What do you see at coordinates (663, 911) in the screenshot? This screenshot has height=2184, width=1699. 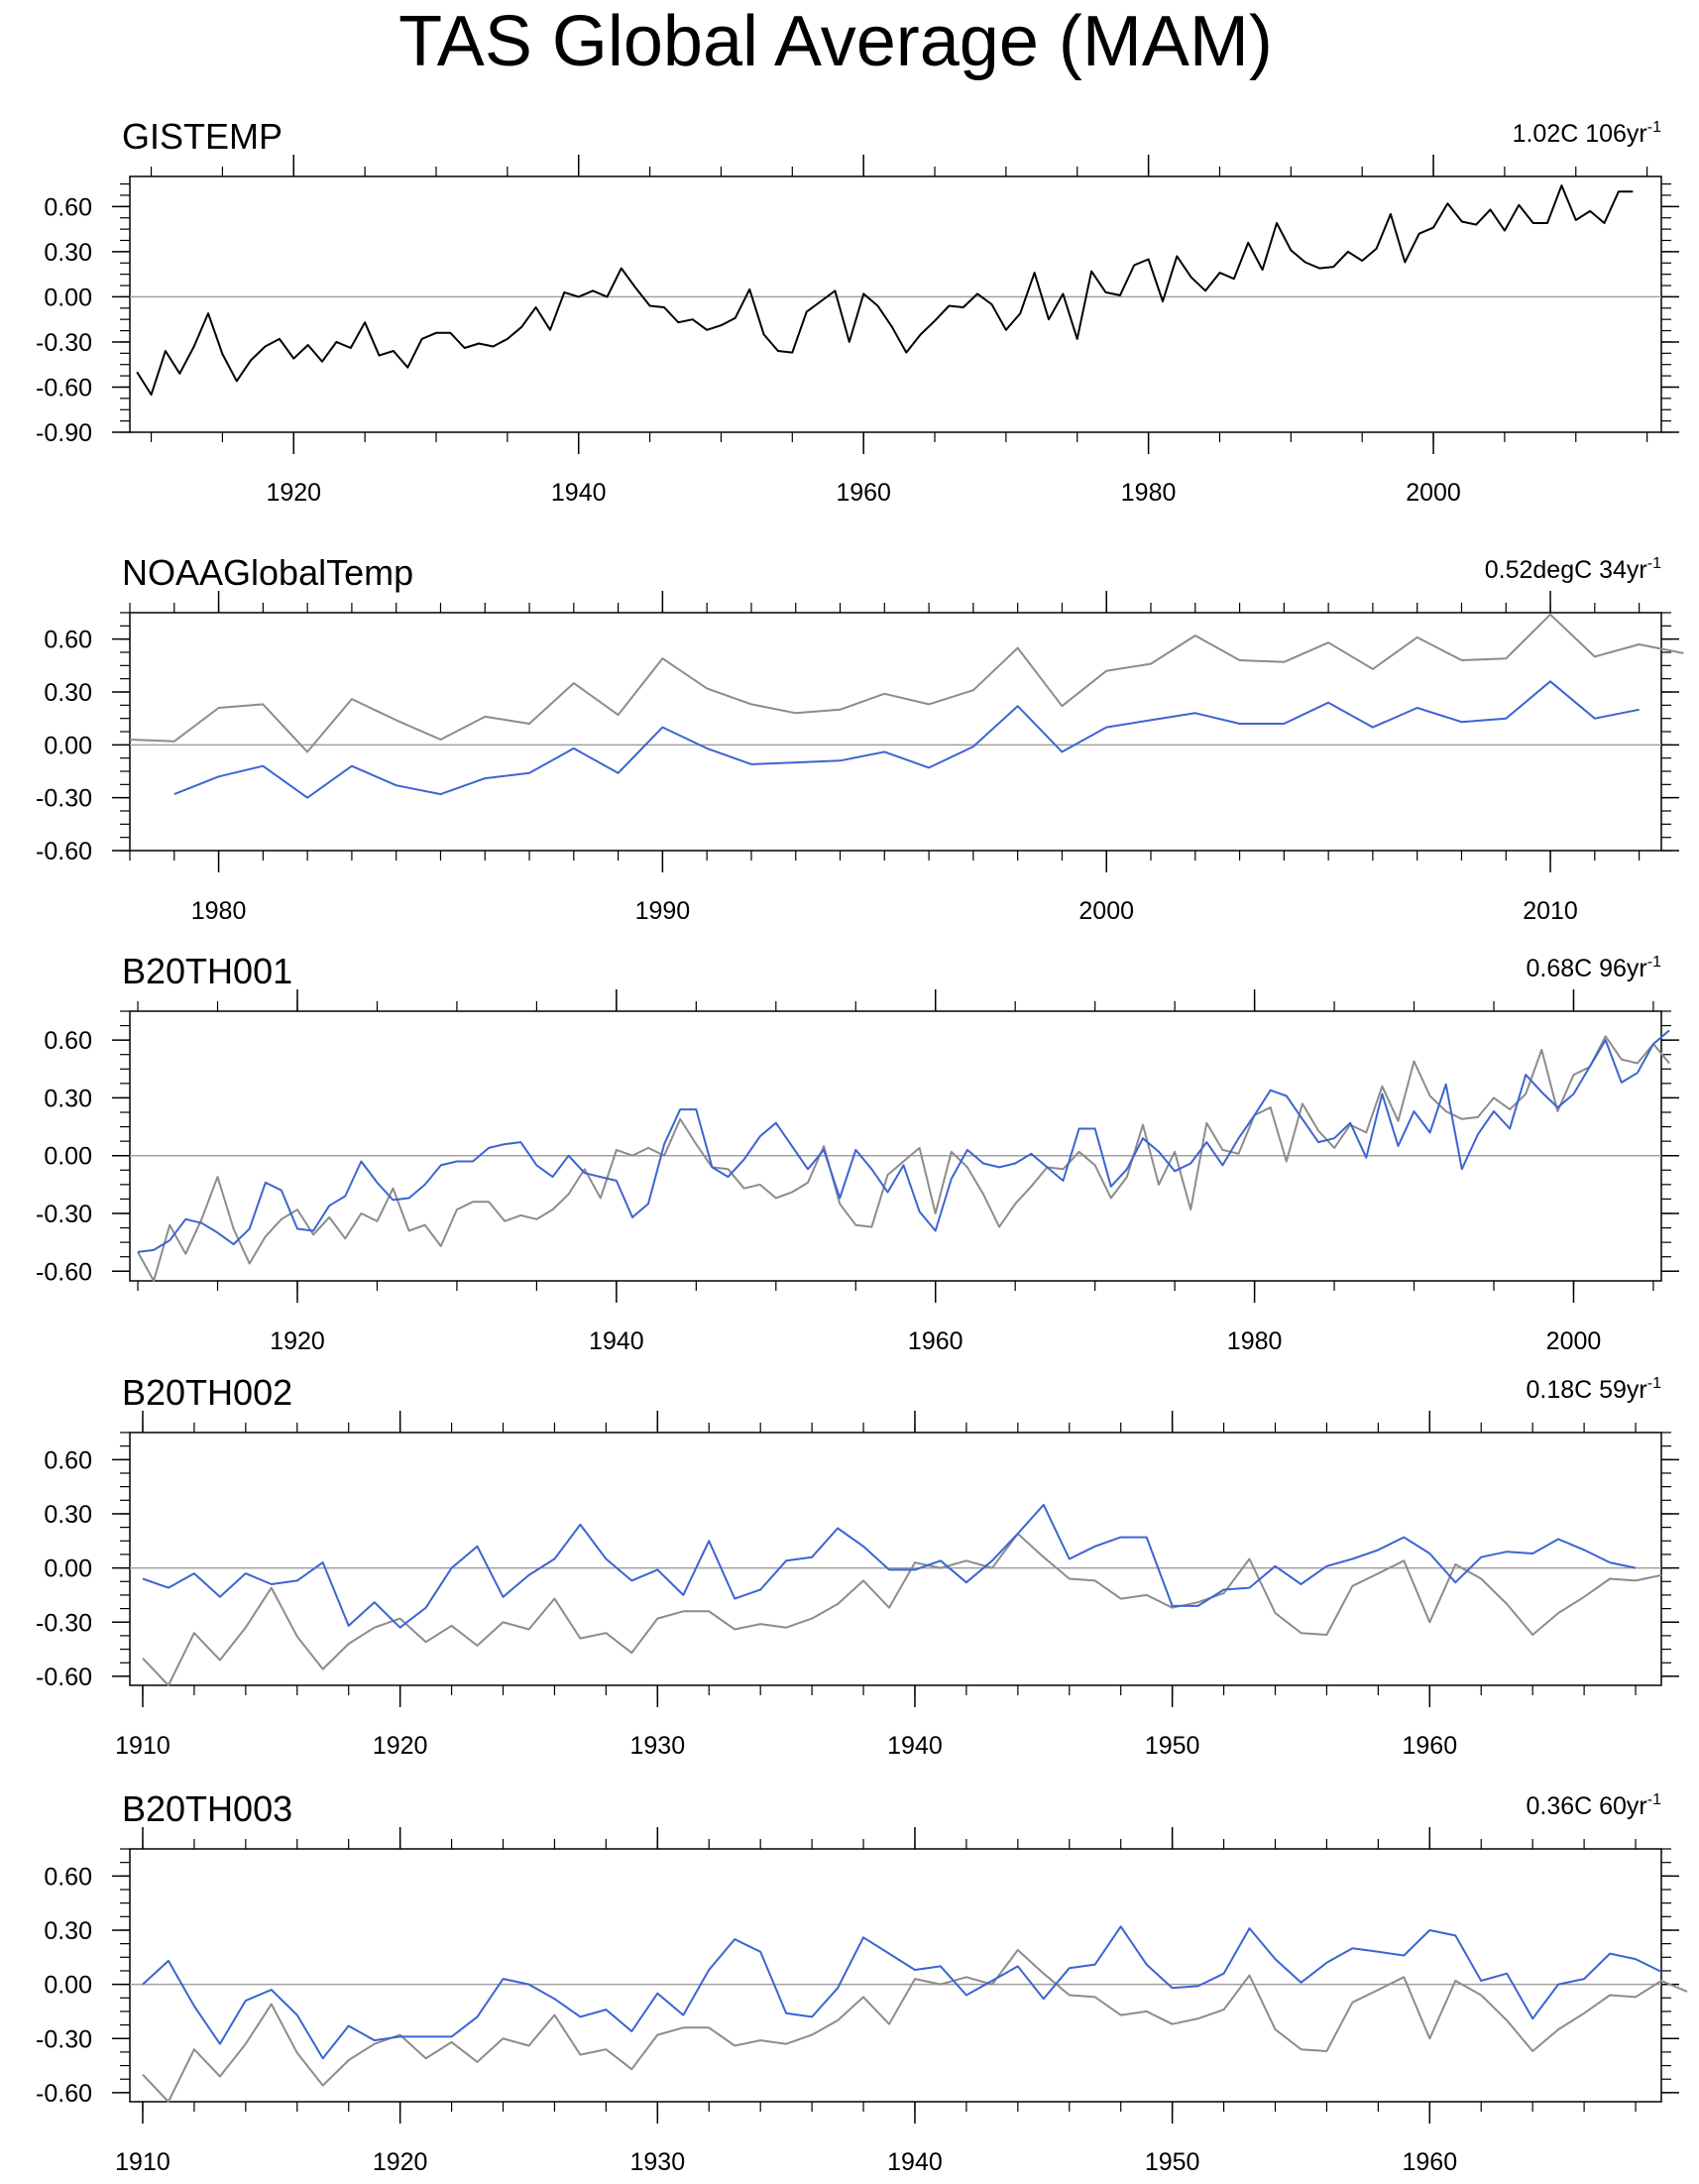 I see `x-tick-label: 1990` at bounding box center [663, 911].